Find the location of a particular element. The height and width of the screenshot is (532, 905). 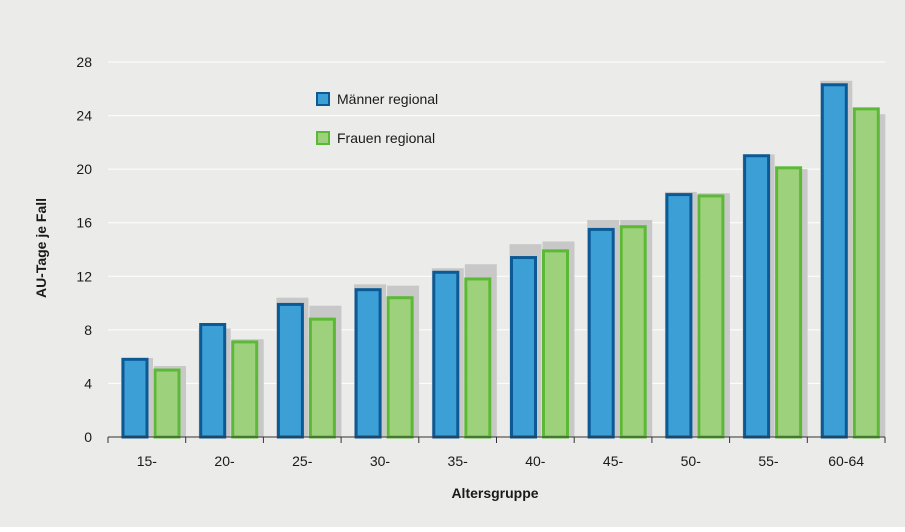

x-axis-title: Altersgruppe is located at coordinates (494, 493).